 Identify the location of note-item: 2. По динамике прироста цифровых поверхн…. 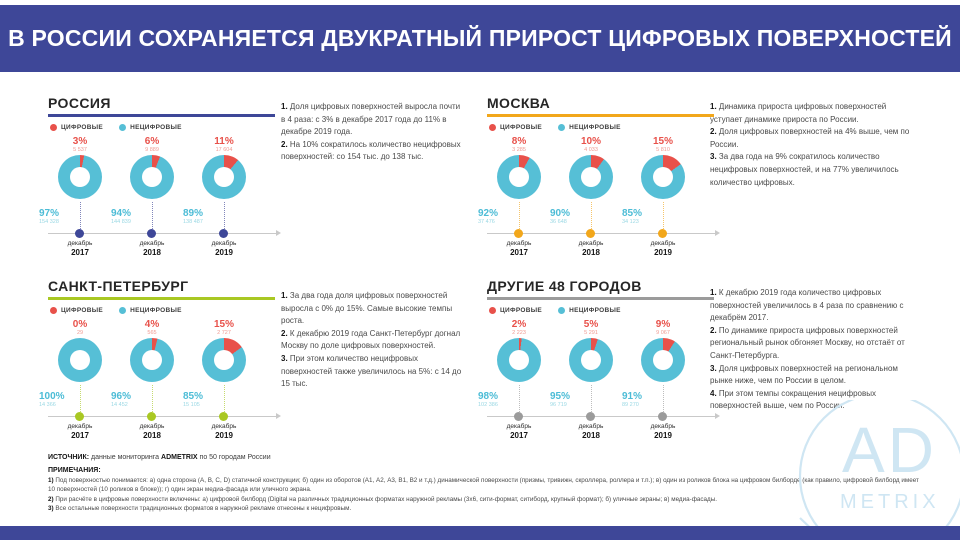
(807, 342).